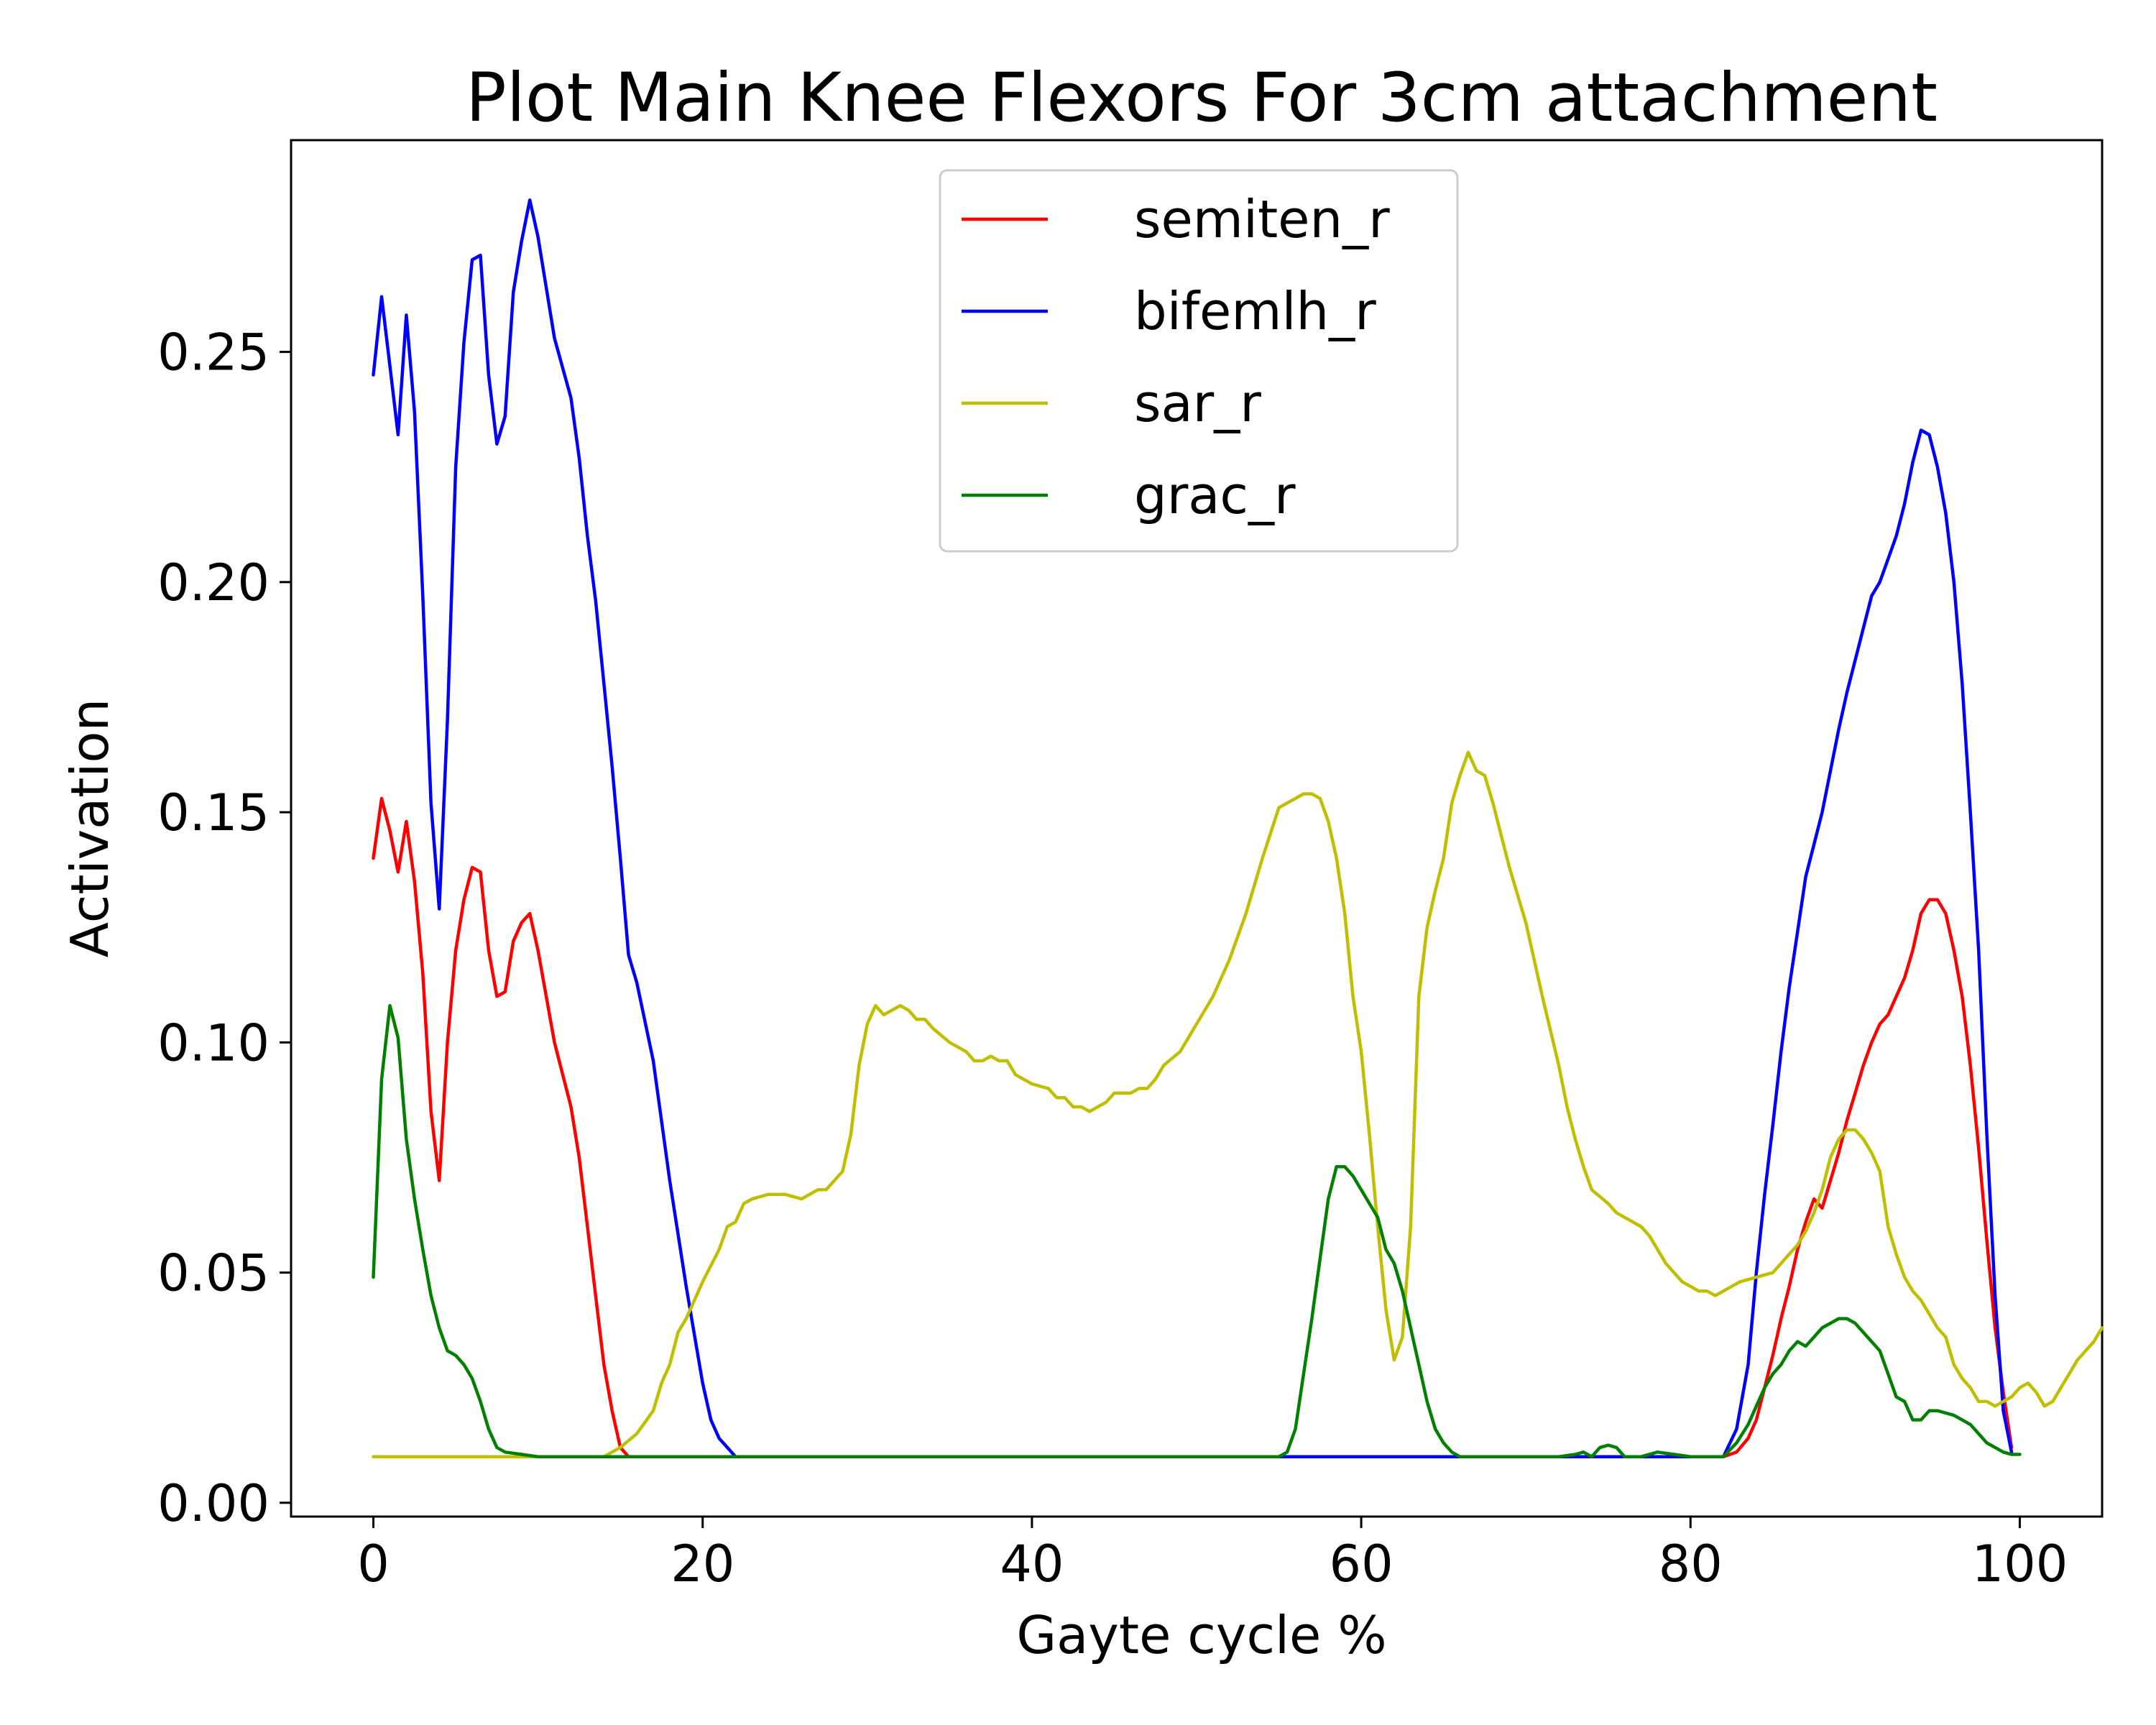  Describe the element at coordinates (1212, 1555) in the screenshot. I see `x-axis: 0 20 40 60 80 100` at that location.